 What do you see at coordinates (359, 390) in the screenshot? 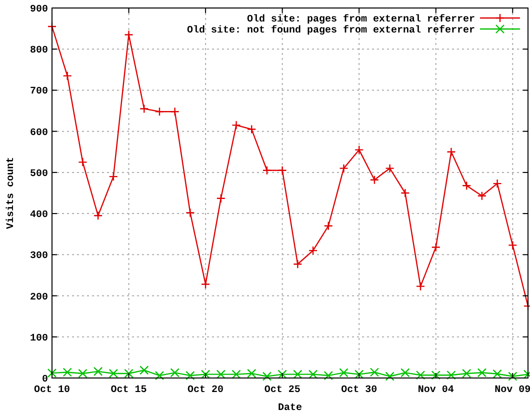
I see `x-tick-label: Oct 30` at bounding box center [359, 390].